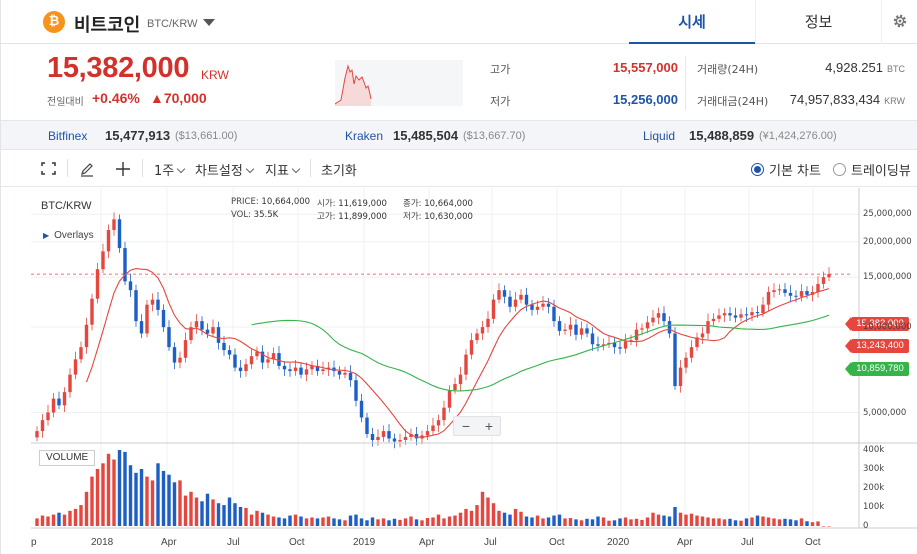 Image resolution: width=917 pixels, height=554 pixels. I want to click on coin-name: 비트코인, so click(107, 25).